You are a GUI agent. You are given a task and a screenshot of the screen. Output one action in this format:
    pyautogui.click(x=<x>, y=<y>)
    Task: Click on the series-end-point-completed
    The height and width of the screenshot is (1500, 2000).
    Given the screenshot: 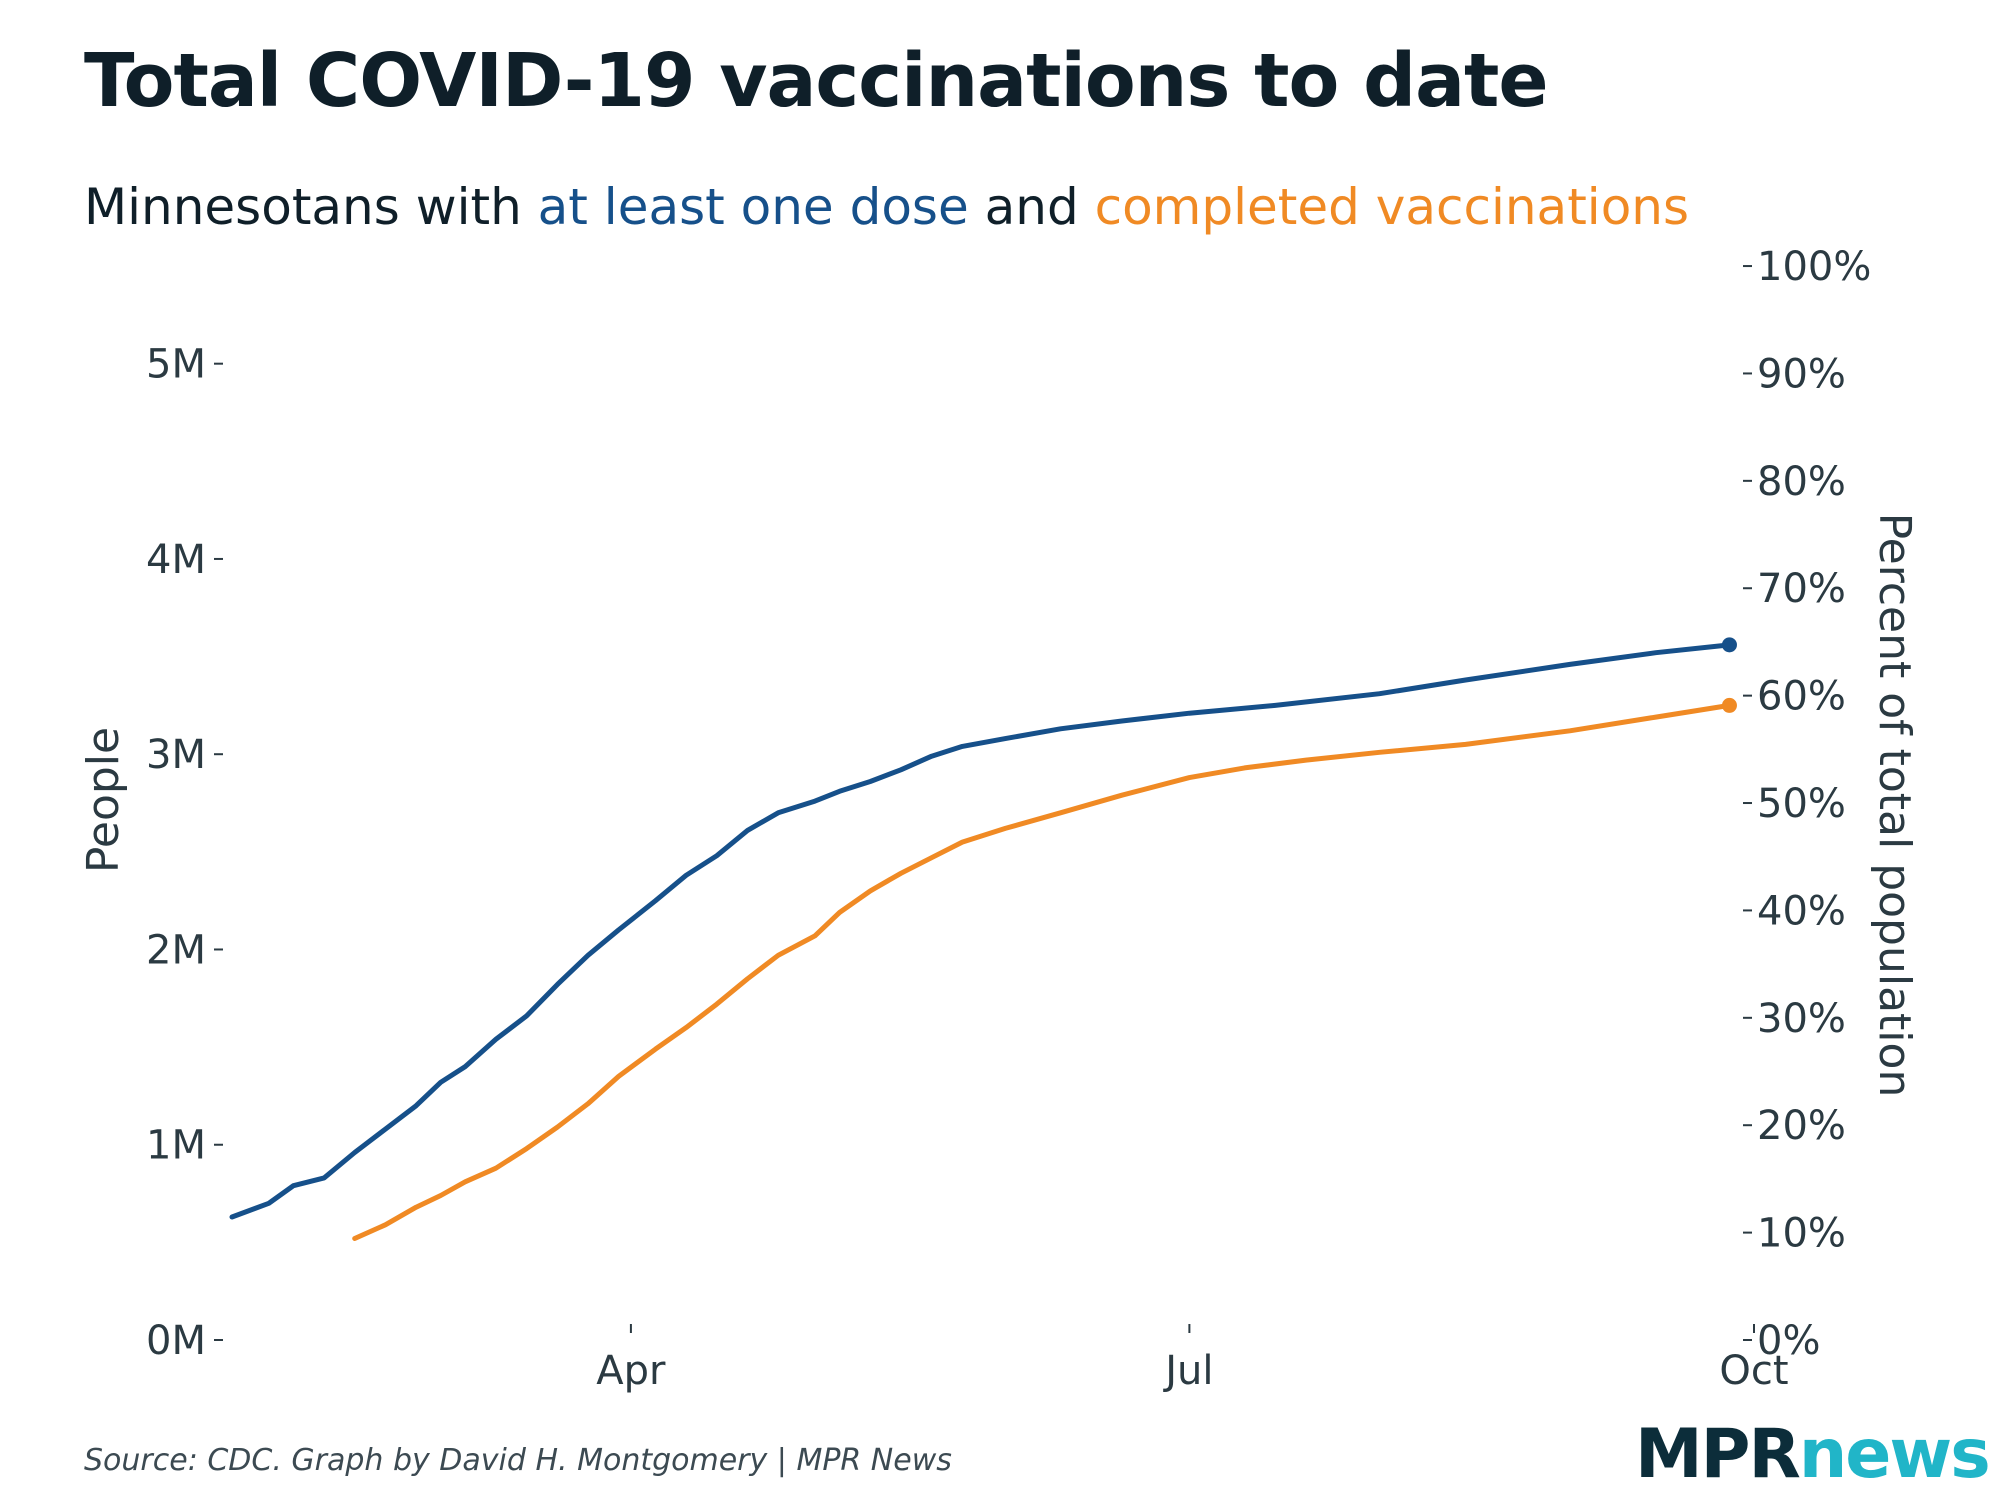 What is the action you would take?
    pyautogui.click(x=1729, y=705)
    